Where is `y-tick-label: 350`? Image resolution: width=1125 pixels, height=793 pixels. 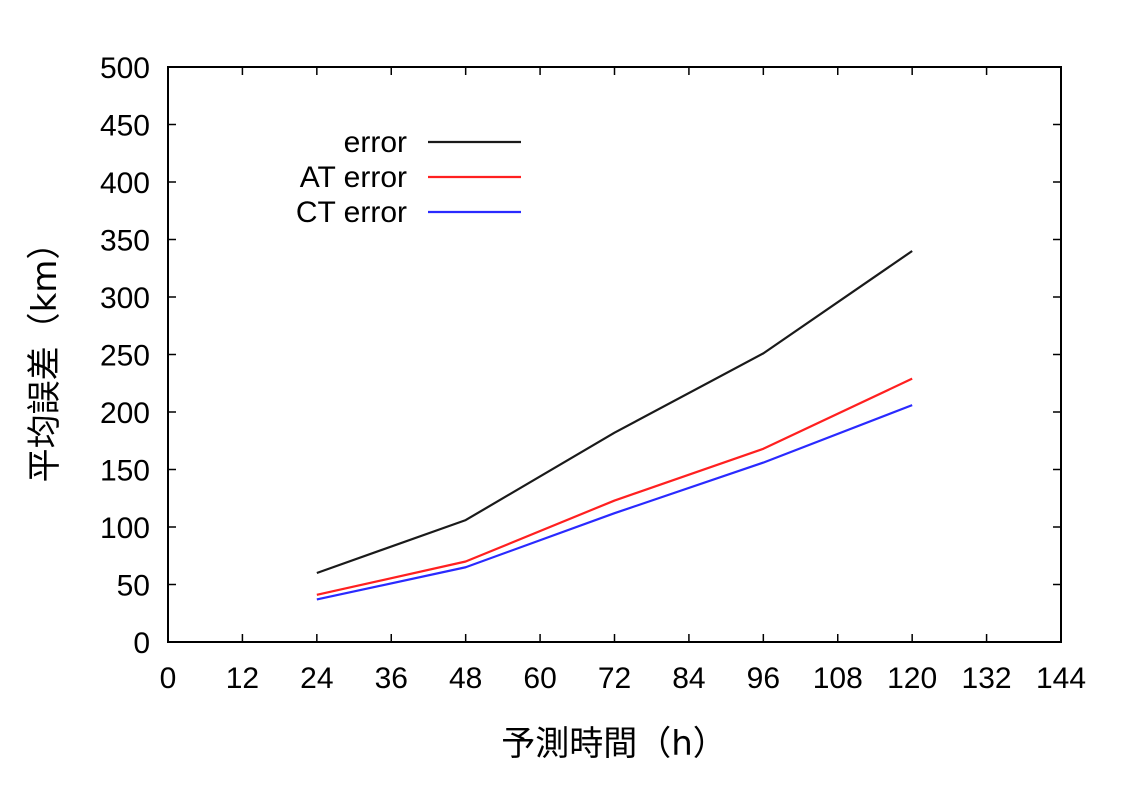
y-tick-label: 350 is located at coordinates (125, 241).